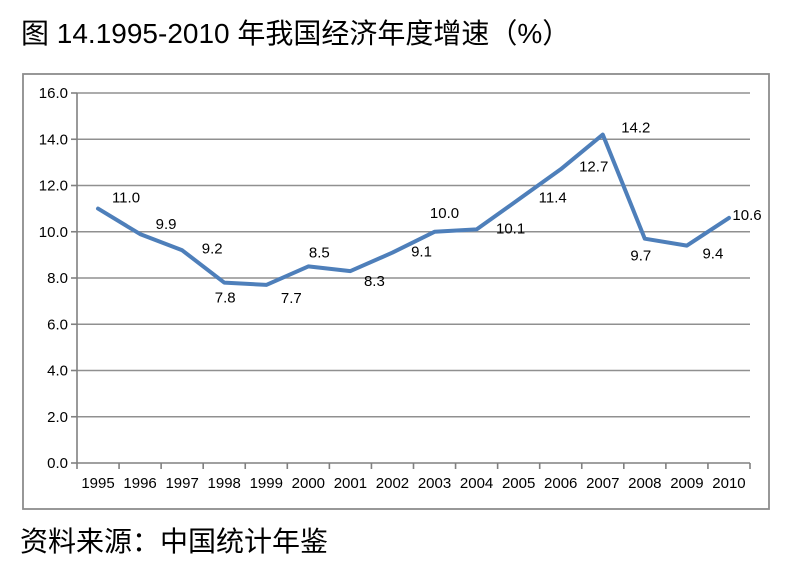 Image resolution: width=801 pixels, height=574 pixels. I want to click on y-tick-label: 0.0, so click(57, 463).